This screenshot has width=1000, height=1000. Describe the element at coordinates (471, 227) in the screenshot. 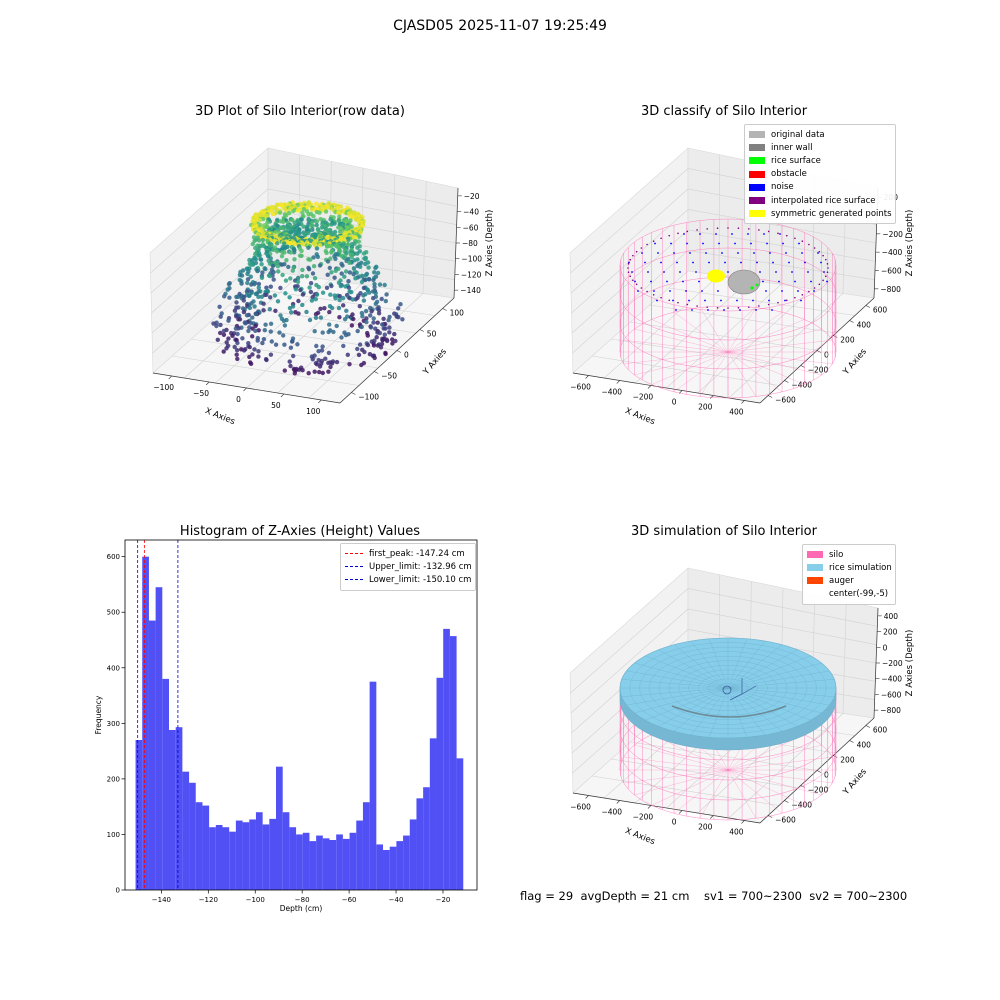

I see `z-tick-label: −60` at that location.